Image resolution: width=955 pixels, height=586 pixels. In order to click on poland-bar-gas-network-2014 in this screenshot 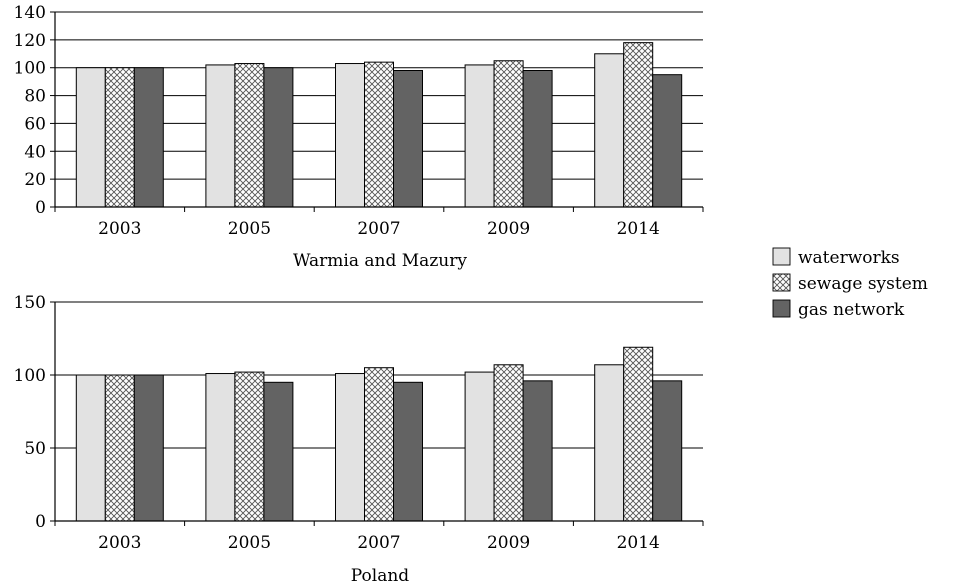, I will do `click(667, 451)`.